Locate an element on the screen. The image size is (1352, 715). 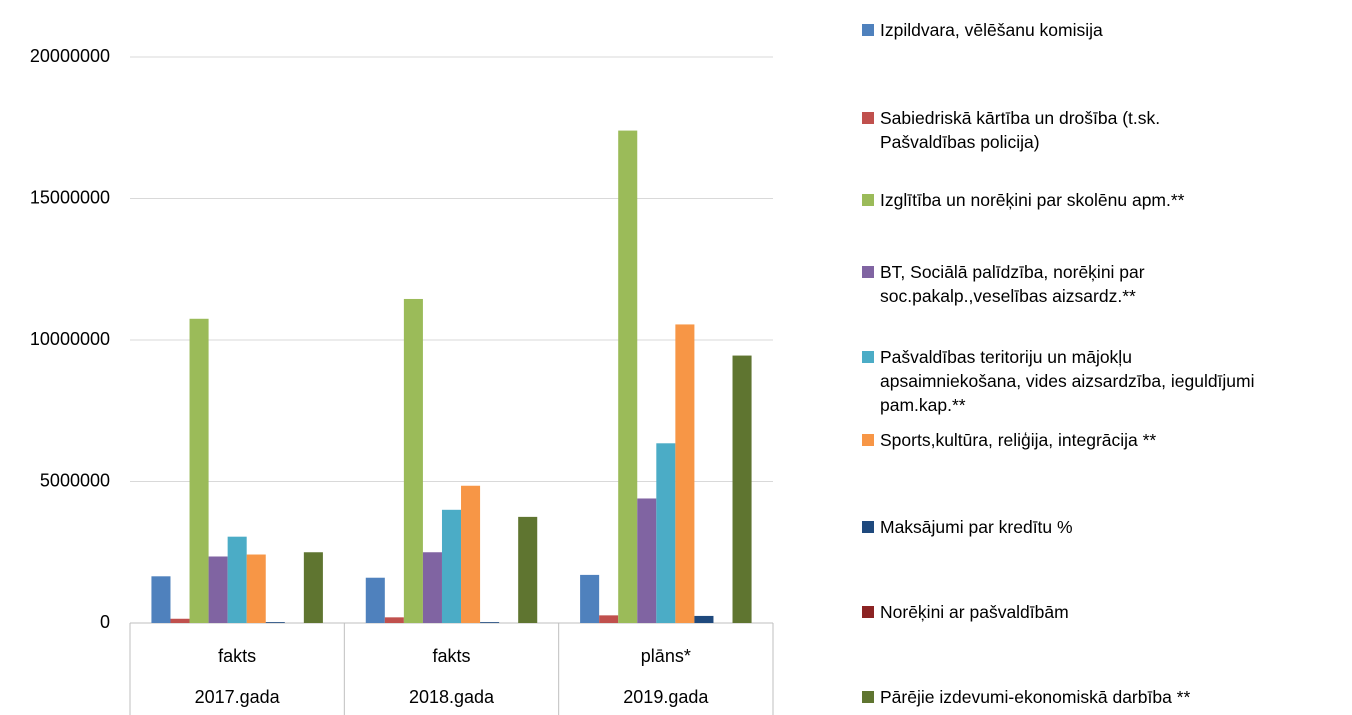
x-tick-label: plāns* is located at coordinates (666, 656).